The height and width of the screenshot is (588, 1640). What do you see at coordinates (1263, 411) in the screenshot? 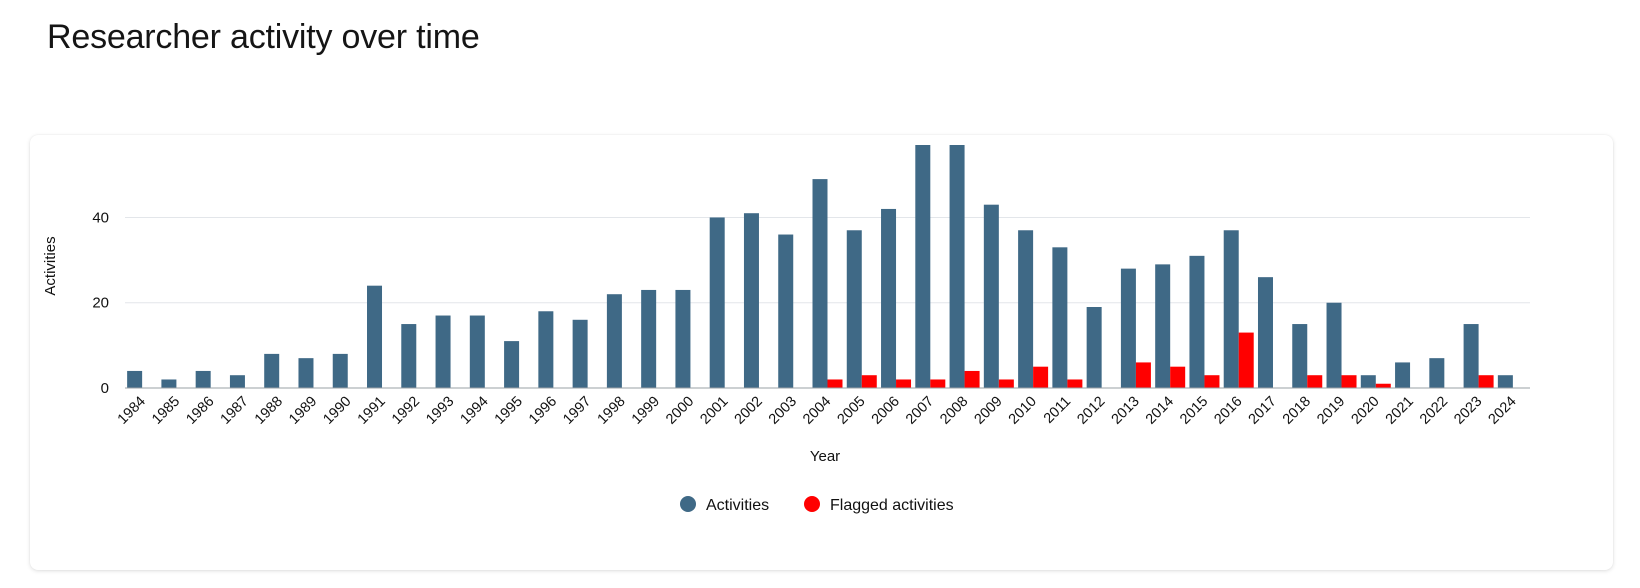
I see `x-tick-label: 2017` at bounding box center [1263, 411].